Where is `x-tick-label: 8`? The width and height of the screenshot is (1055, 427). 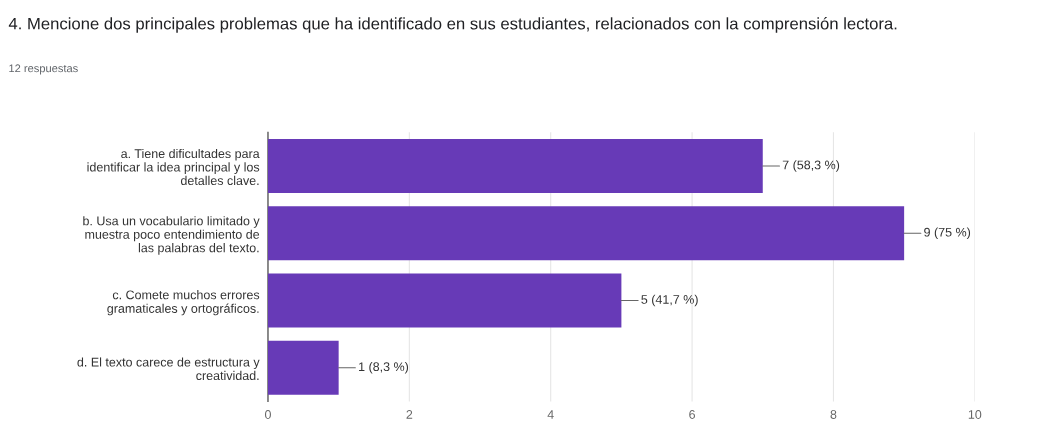
x-tick-label: 8 is located at coordinates (833, 414).